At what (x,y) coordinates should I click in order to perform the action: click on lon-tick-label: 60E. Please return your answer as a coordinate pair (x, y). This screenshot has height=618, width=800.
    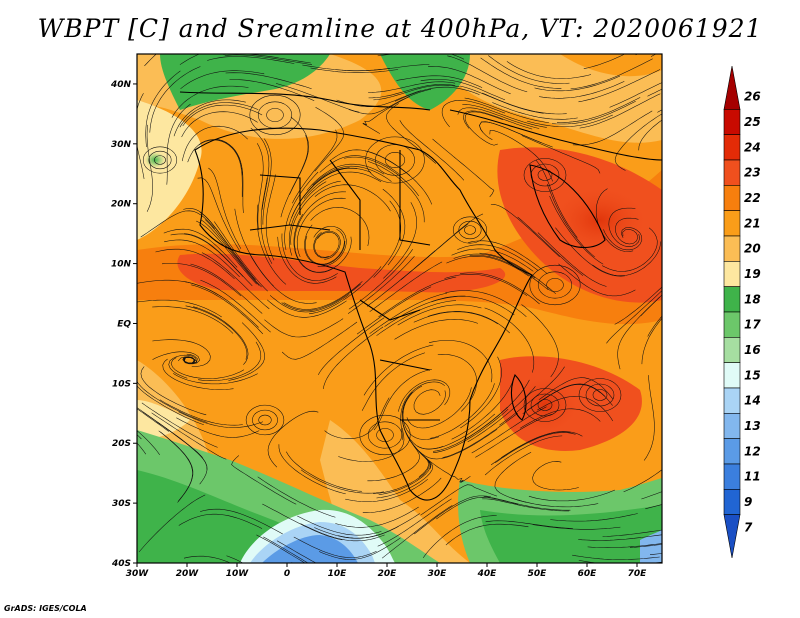
    Looking at the image, I should click on (588, 574).